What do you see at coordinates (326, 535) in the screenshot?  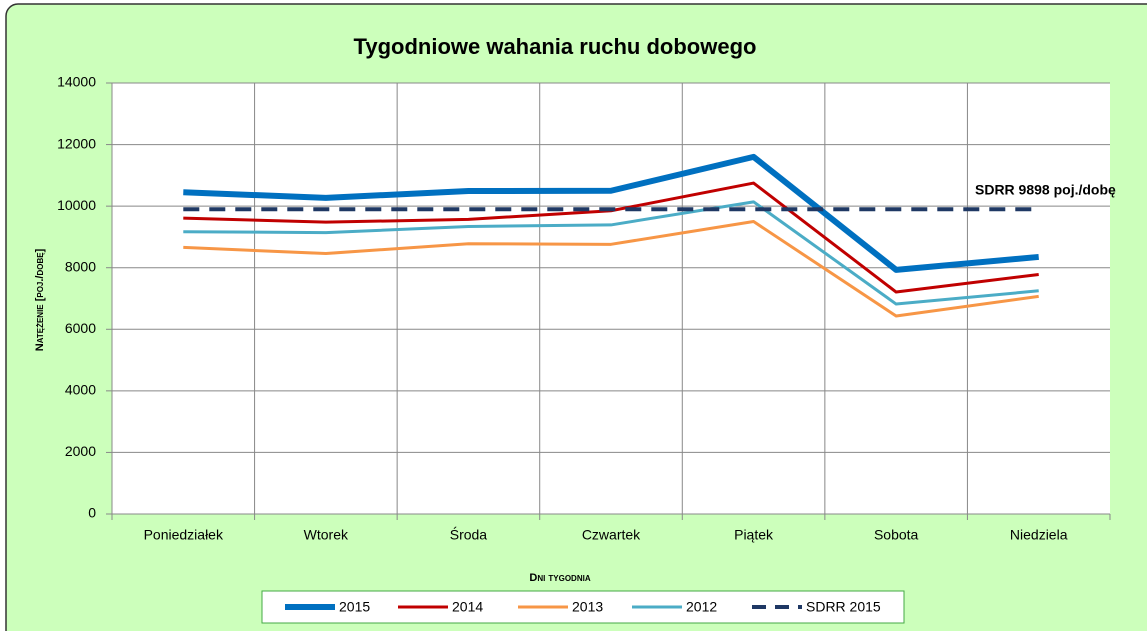 I see `x-tick-label: Wtorek` at bounding box center [326, 535].